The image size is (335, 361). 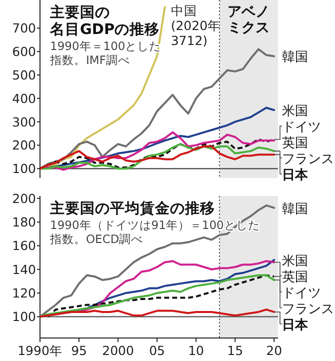 I want to click on x-tick-label: 20, so click(x=274, y=350).